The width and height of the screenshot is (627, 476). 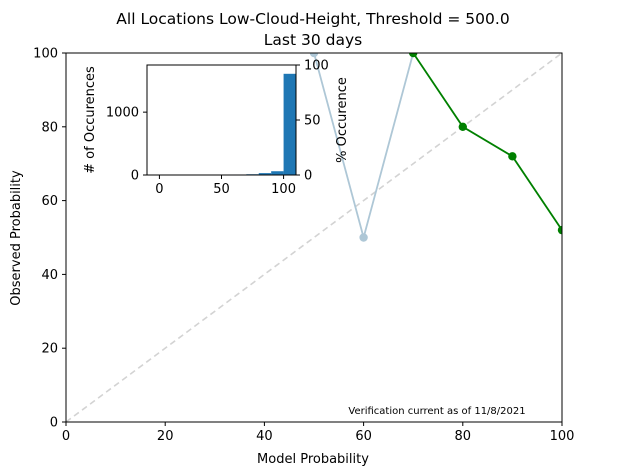 What do you see at coordinates (221, 120) in the screenshot?
I see `inset-background` at bounding box center [221, 120].